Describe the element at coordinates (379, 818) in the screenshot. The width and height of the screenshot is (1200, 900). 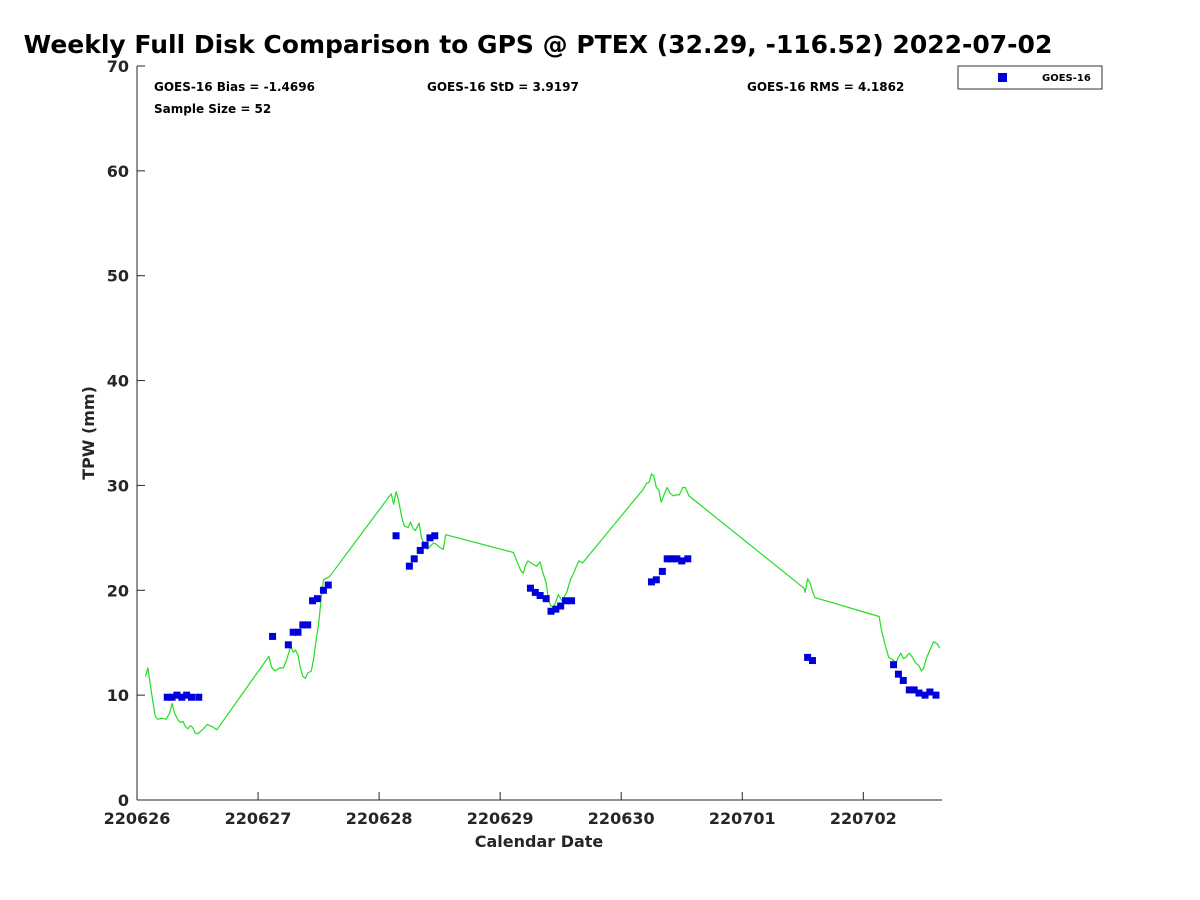
I see `x-tick-label: 220628` at that location.